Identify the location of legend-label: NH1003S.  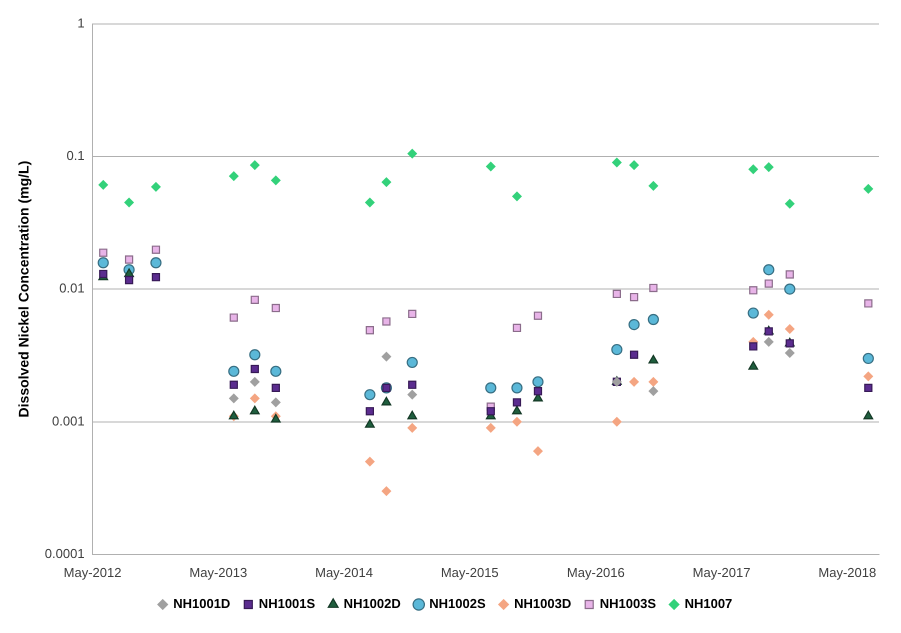
(628, 604).